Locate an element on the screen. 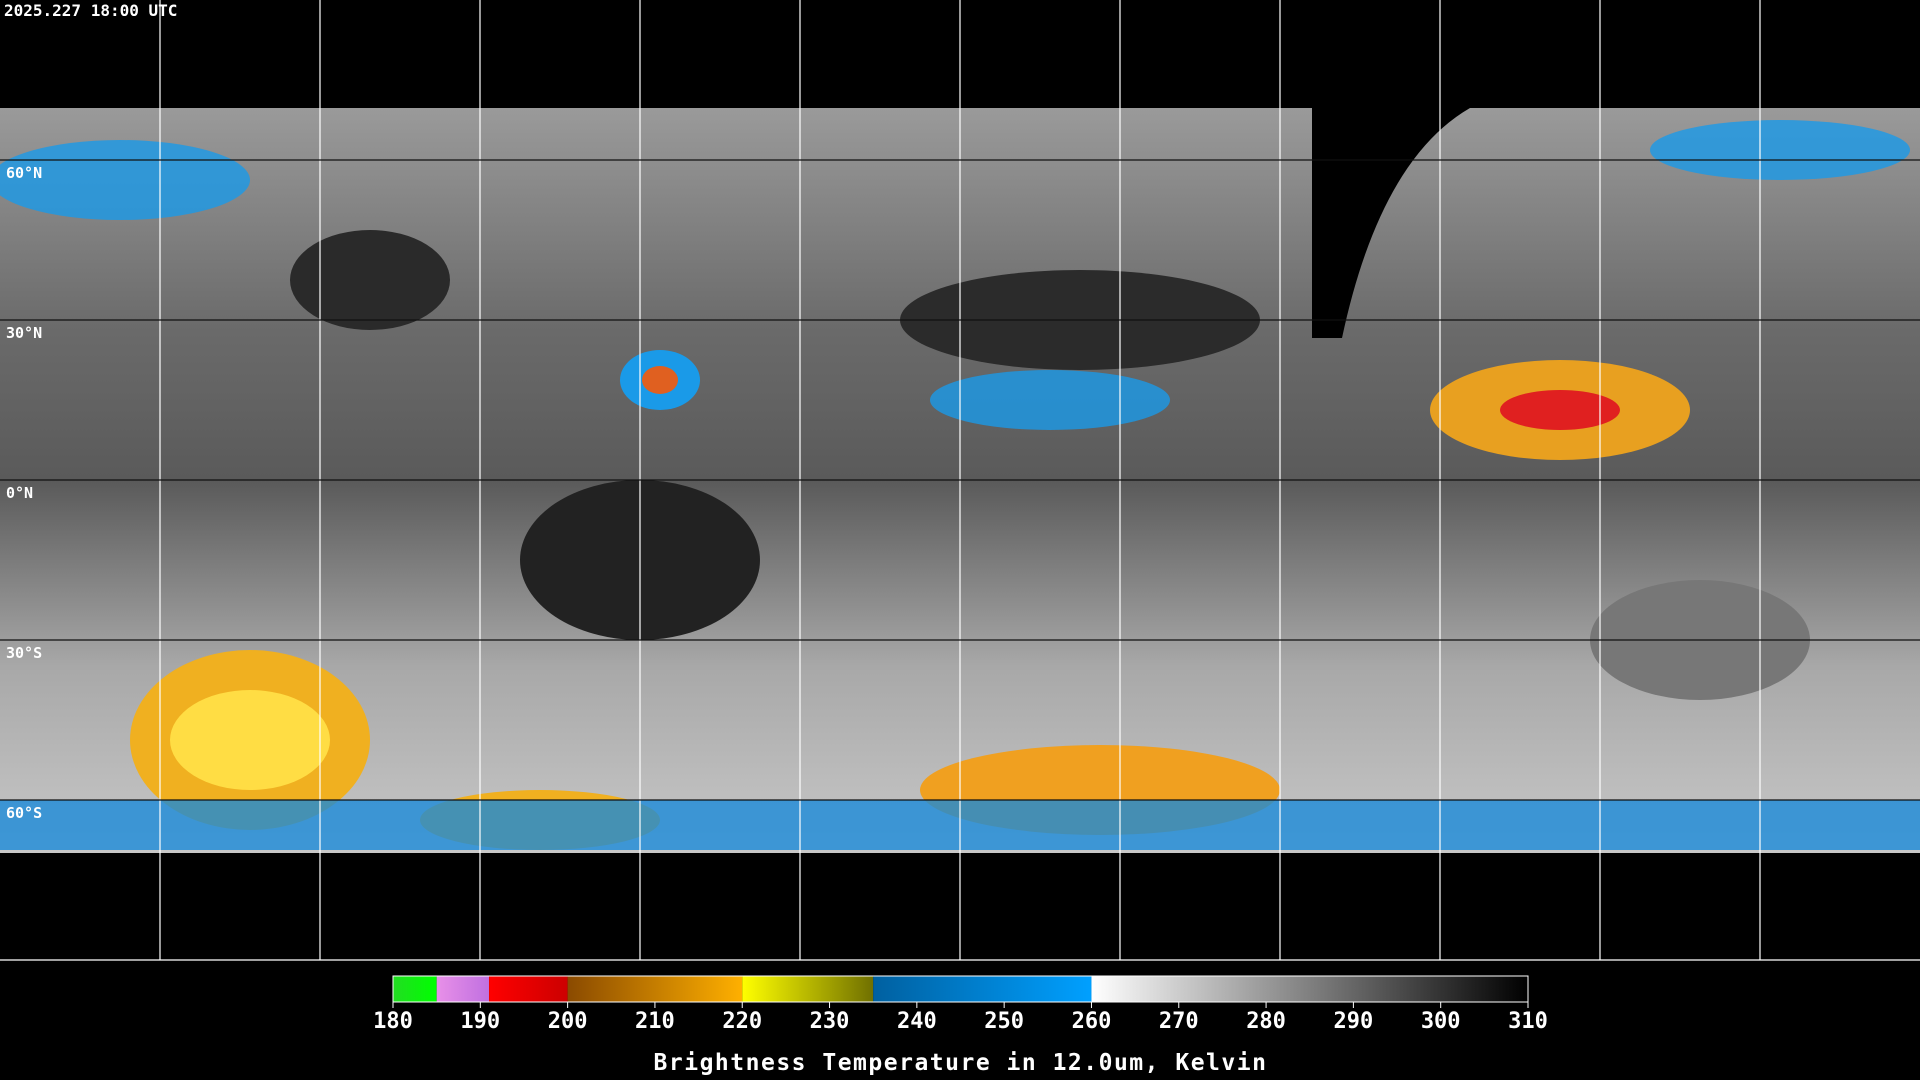 Image resolution: width=1920 pixels, height=1080 pixels. colorbar-tick-label: 310 is located at coordinates (1528, 1021).